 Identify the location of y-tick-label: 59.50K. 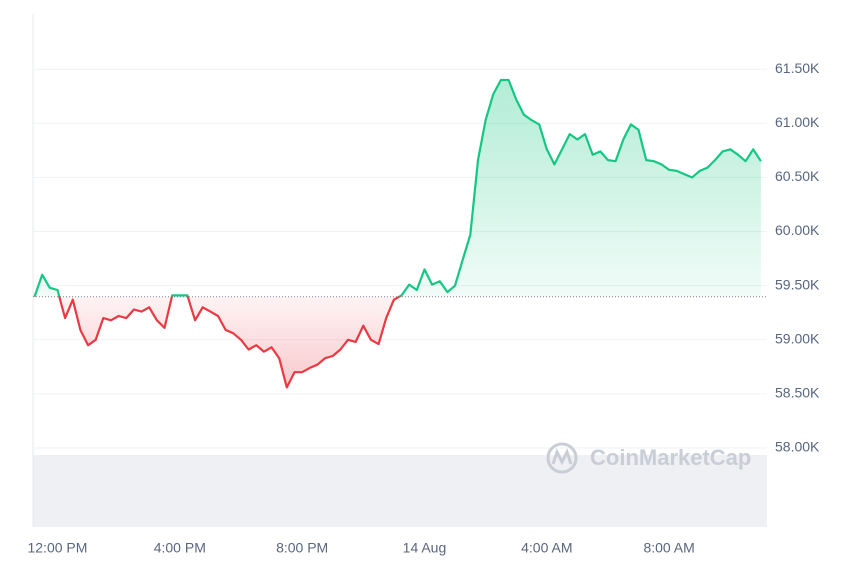
(797, 284).